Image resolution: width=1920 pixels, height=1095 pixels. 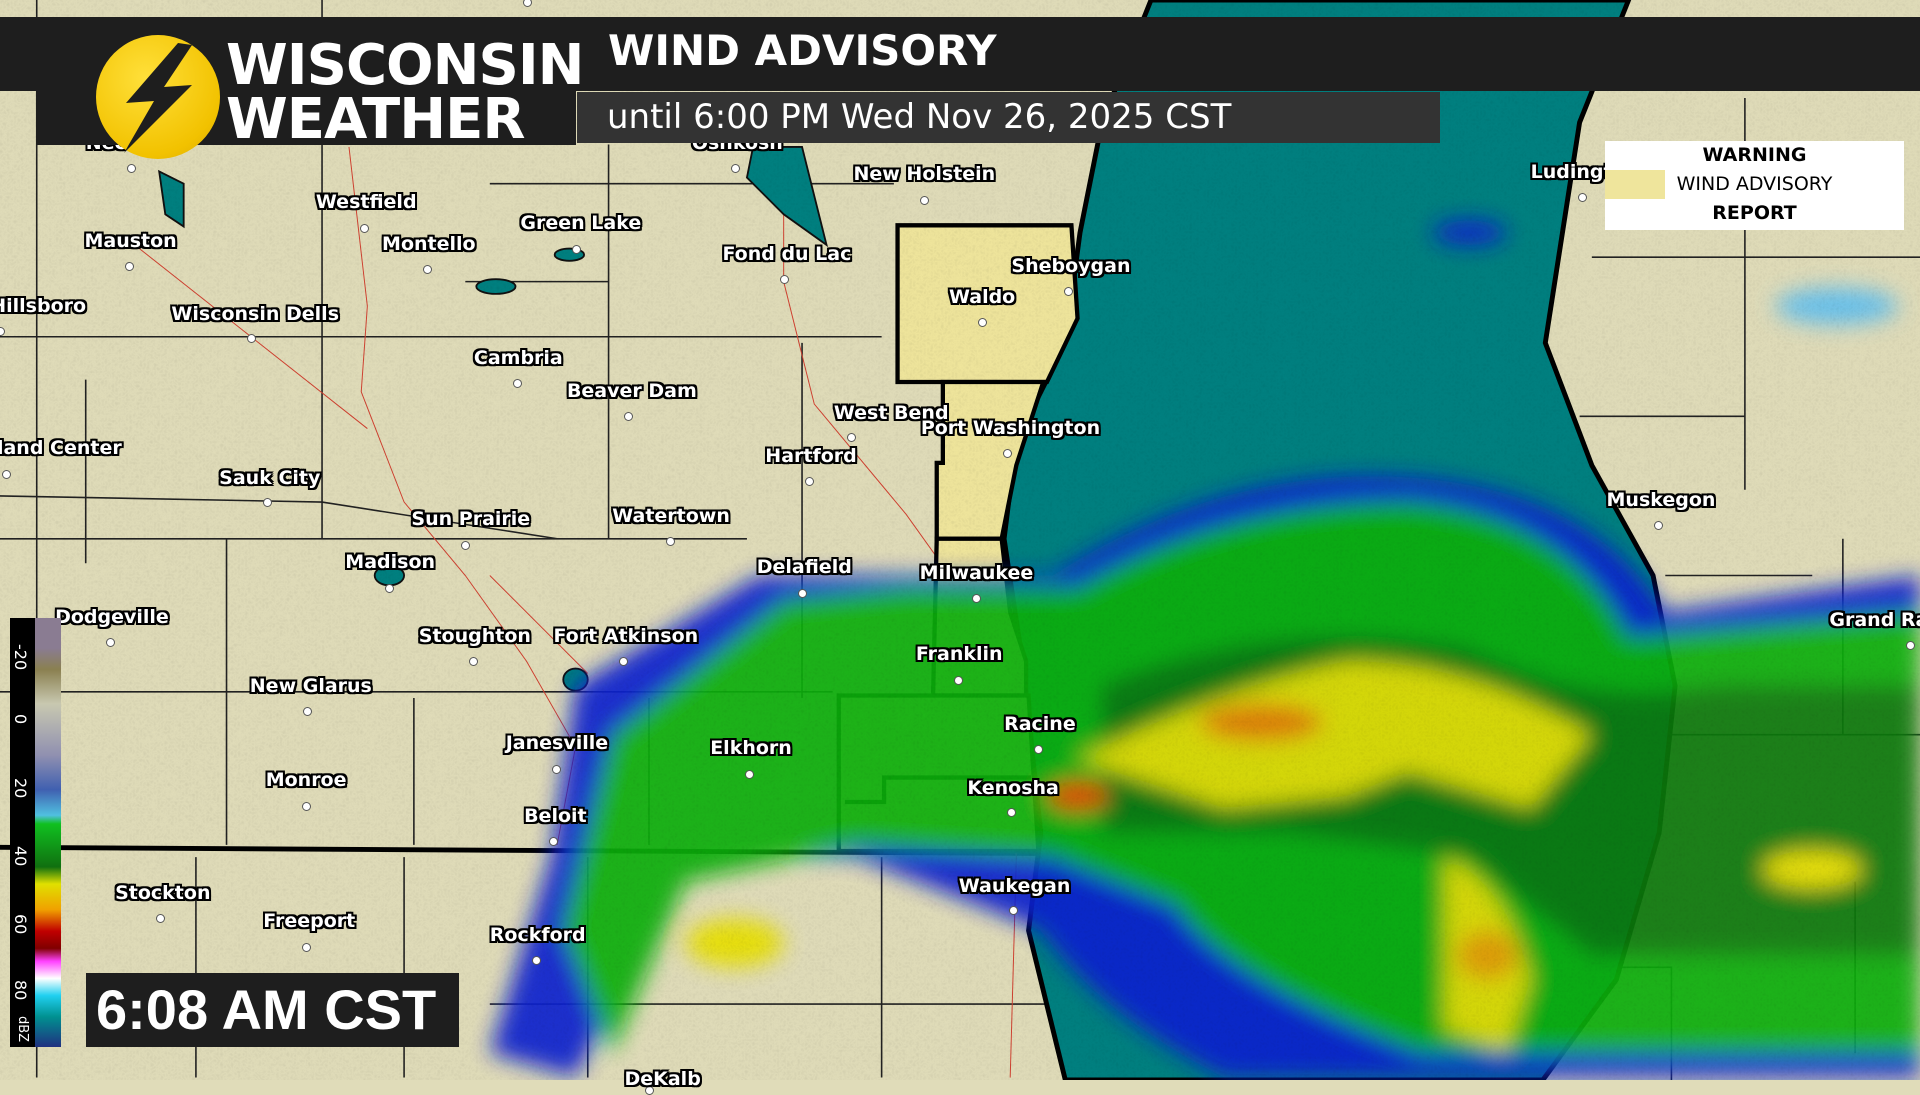 What do you see at coordinates (112, 617) in the screenshot?
I see `city-label: Dodgeville` at bounding box center [112, 617].